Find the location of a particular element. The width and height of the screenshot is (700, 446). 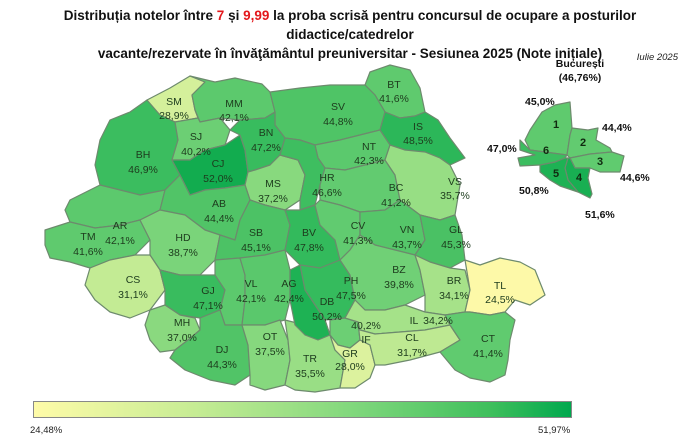

label-TR-value: 35,5% is located at coordinates (310, 374).